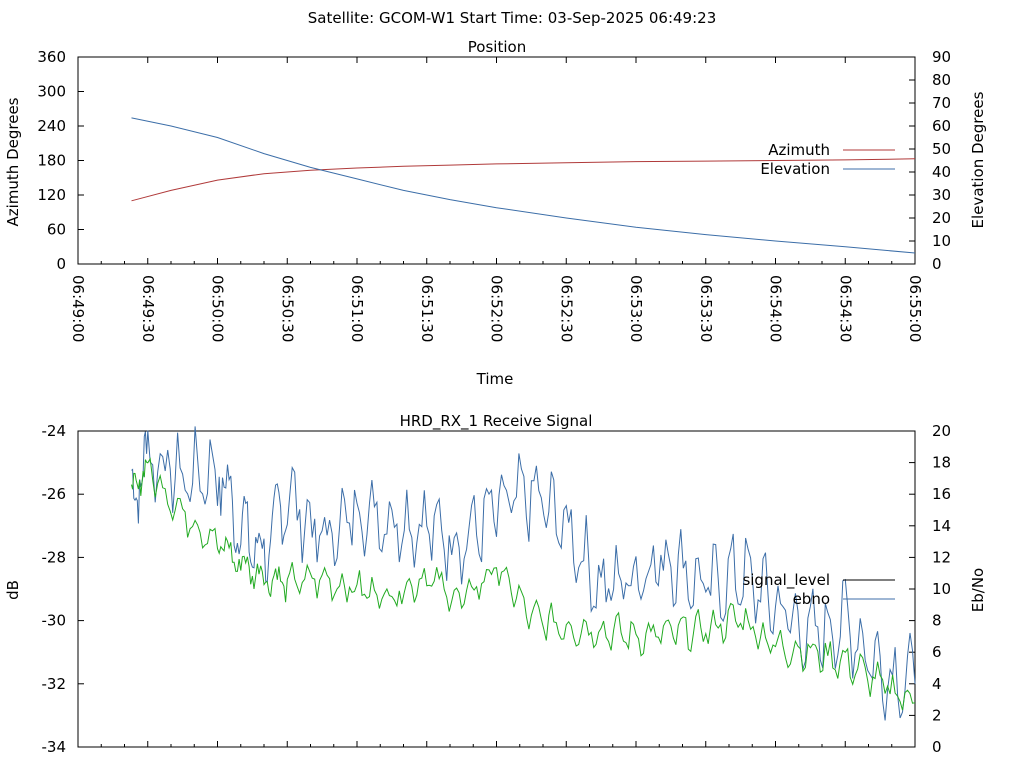 The height and width of the screenshot is (768, 1024). What do you see at coordinates (54, 557) in the screenshot?
I see `signal-yl-tick-label: -28` at bounding box center [54, 557].